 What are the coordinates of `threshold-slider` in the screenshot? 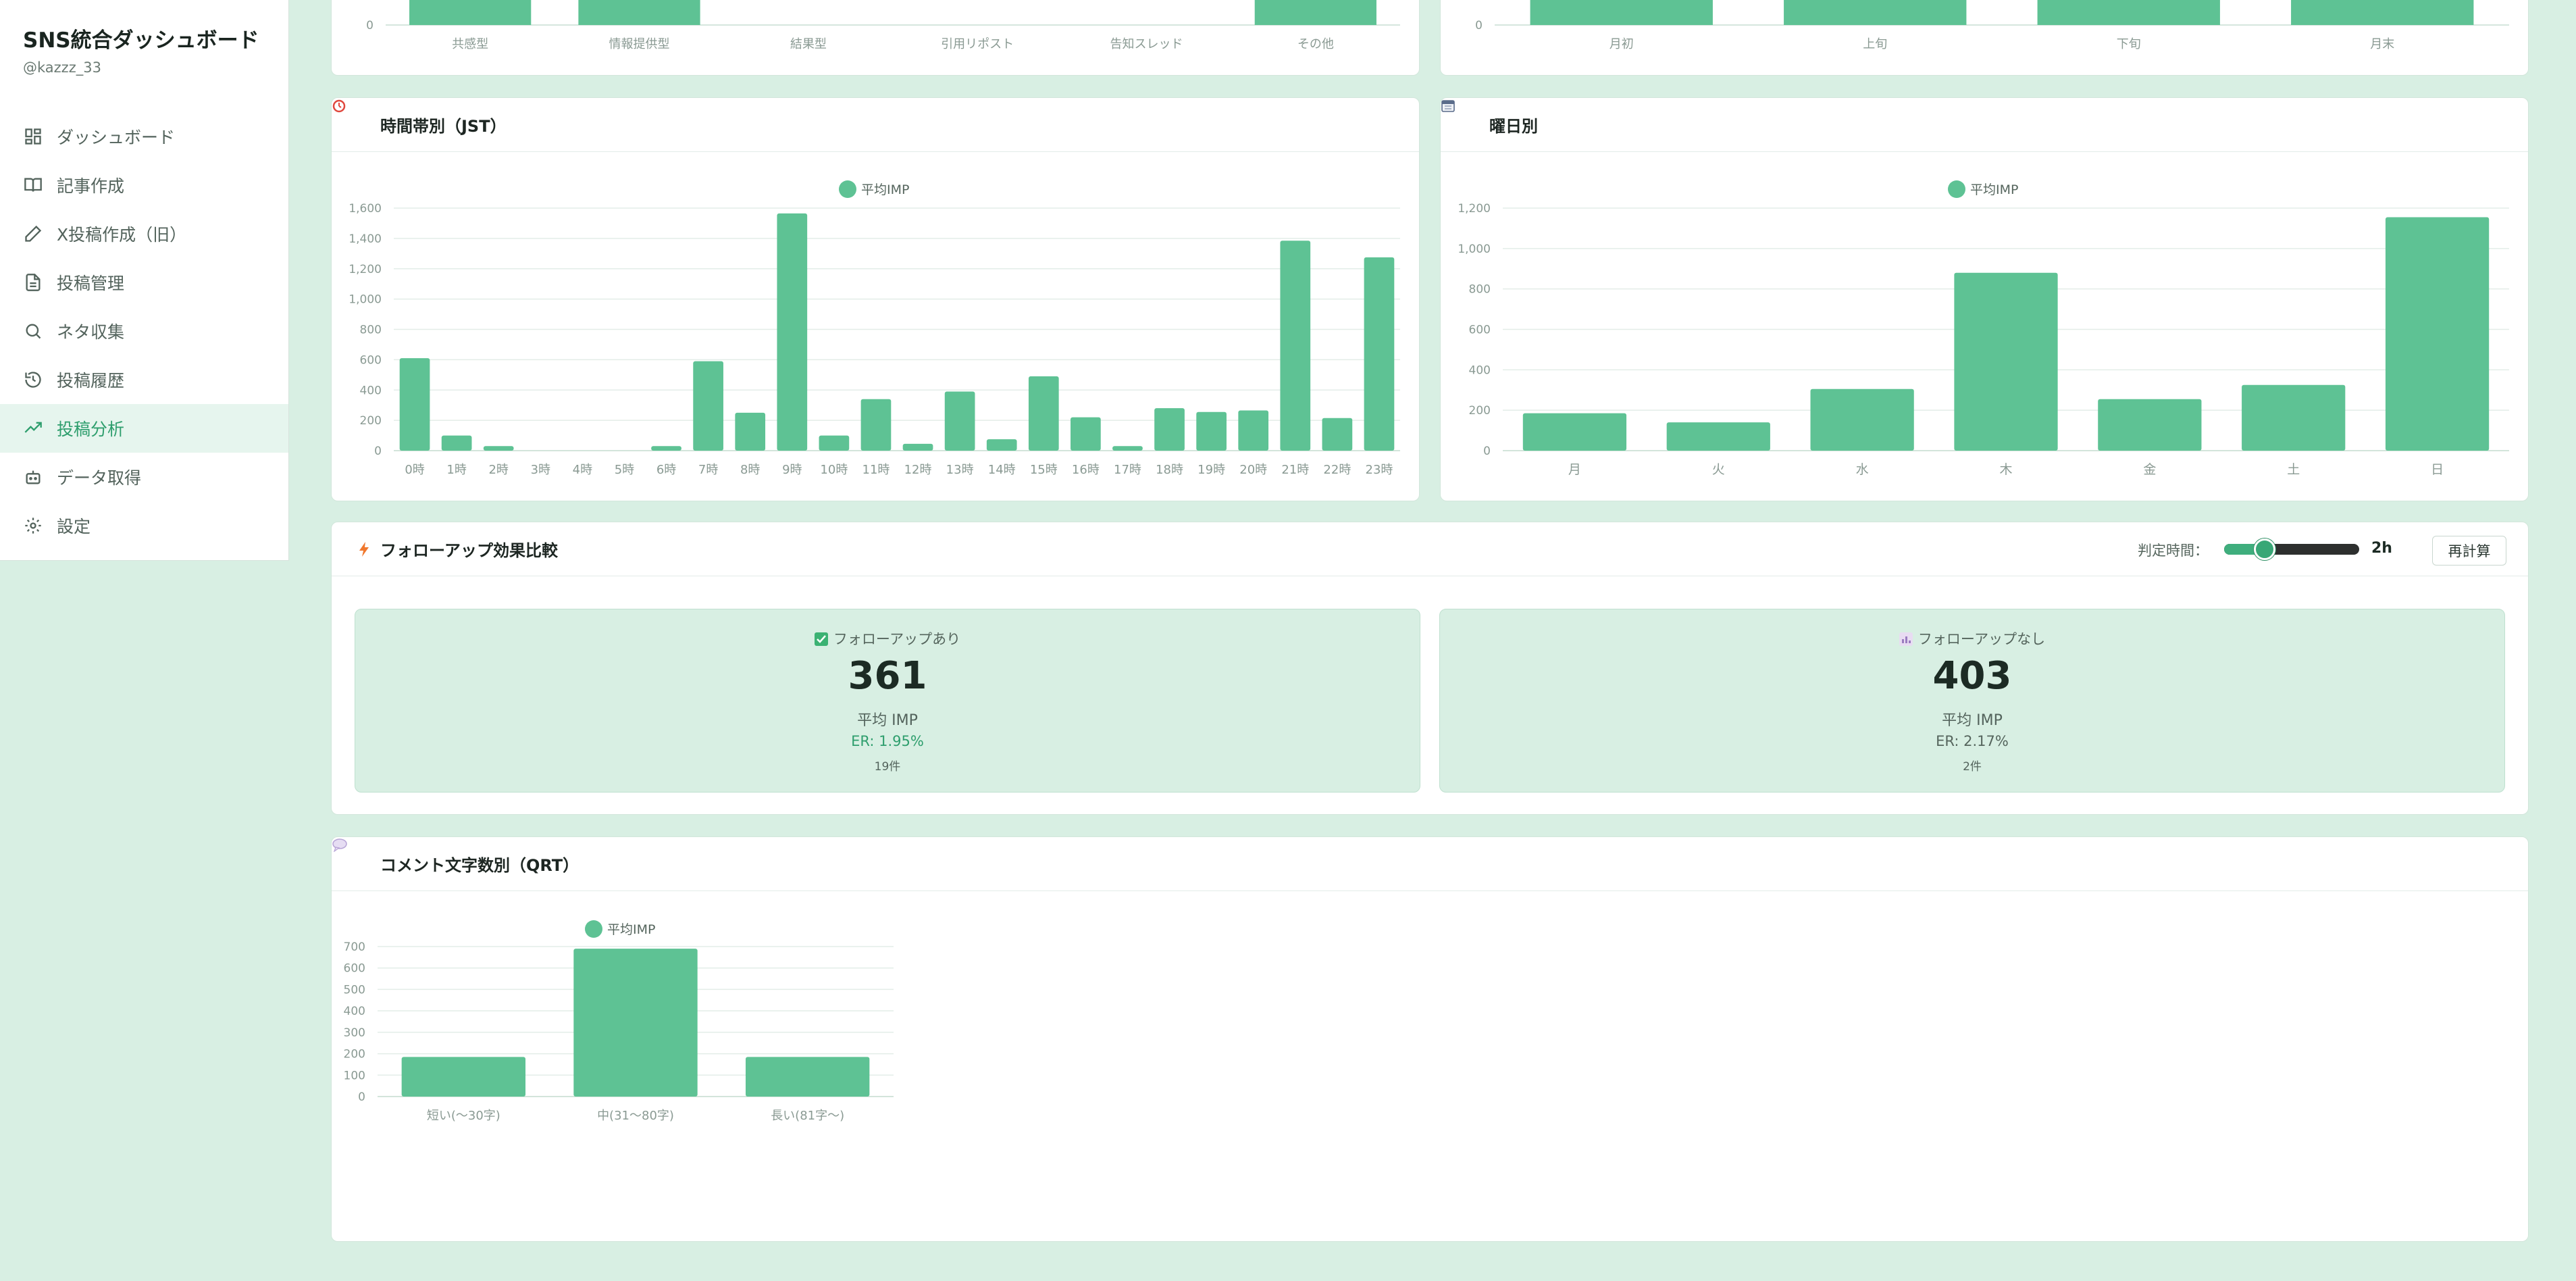 It's located at (2291, 549).